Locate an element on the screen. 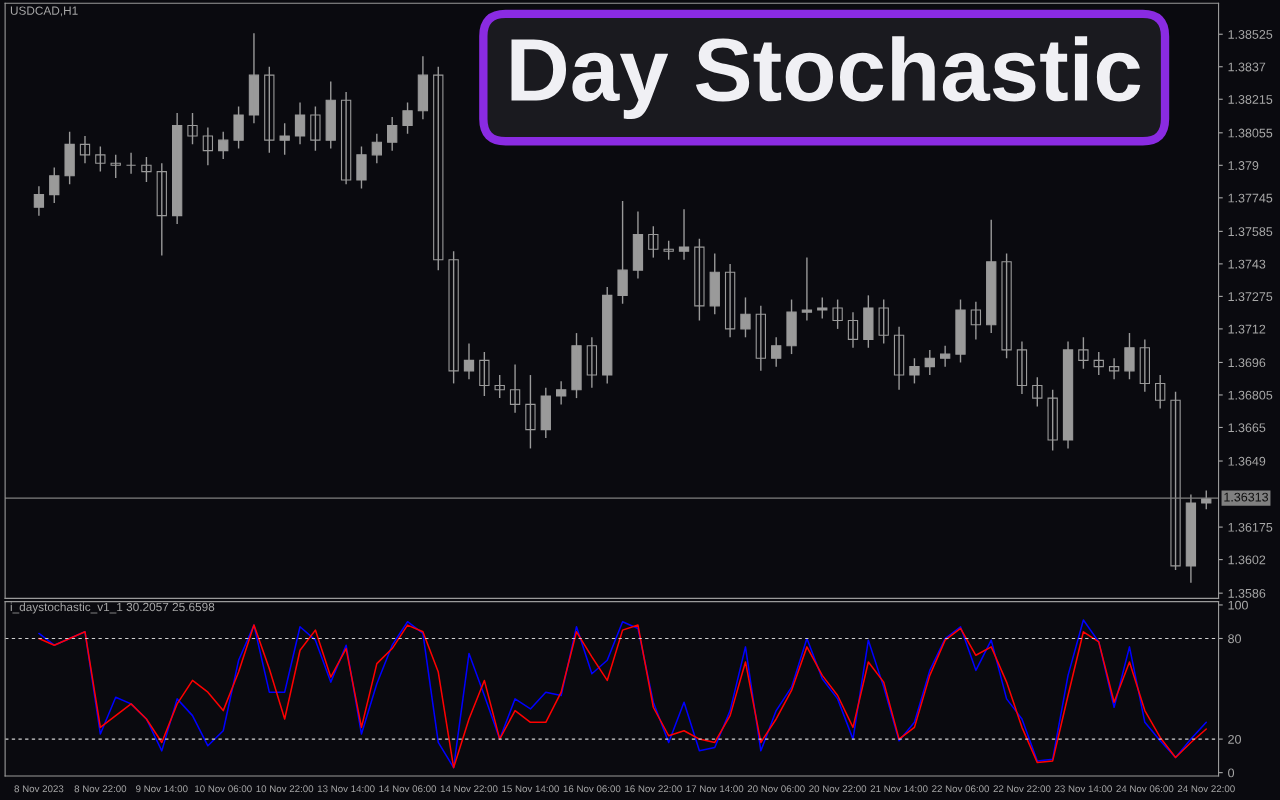  x-tick-label: 22 Nov 06:00 is located at coordinates (961, 789).